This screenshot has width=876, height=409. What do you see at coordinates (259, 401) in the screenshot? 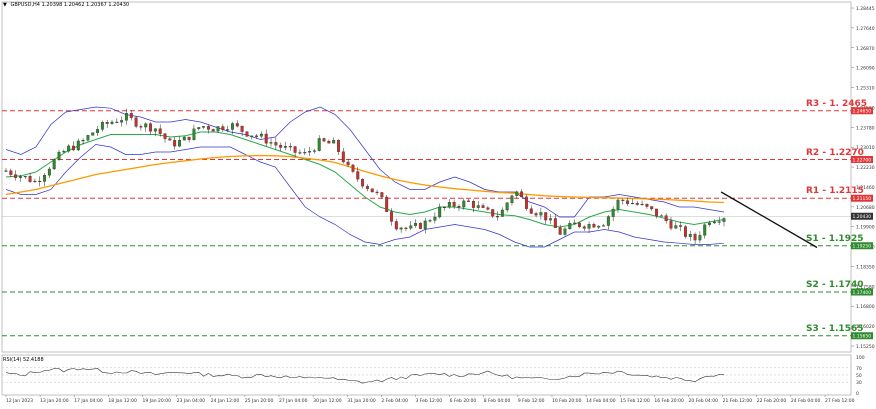
I see `time-tick-label: 25 Jan 20:00` at bounding box center [259, 401].